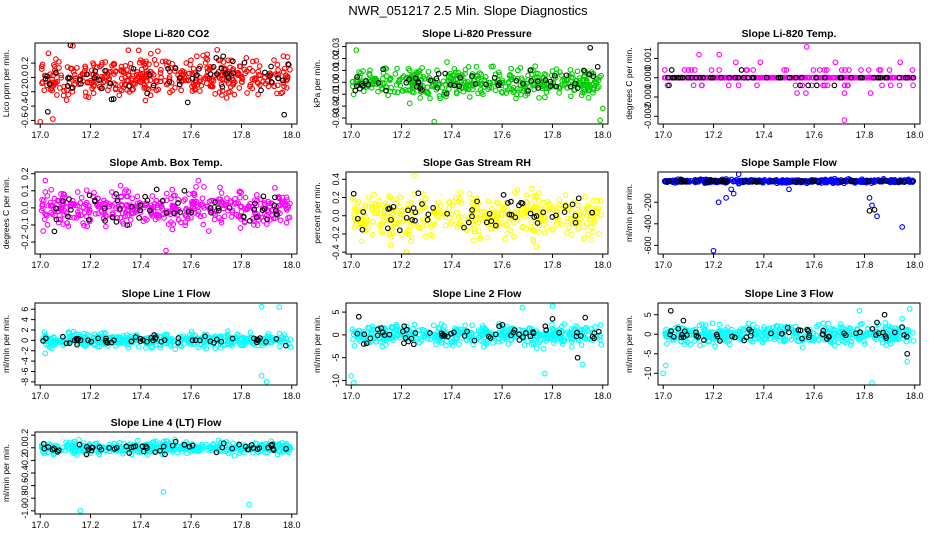  Describe the element at coordinates (165, 163) in the screenshot. I see `panel-title: Slope Amb. Box Temp.` at that location.